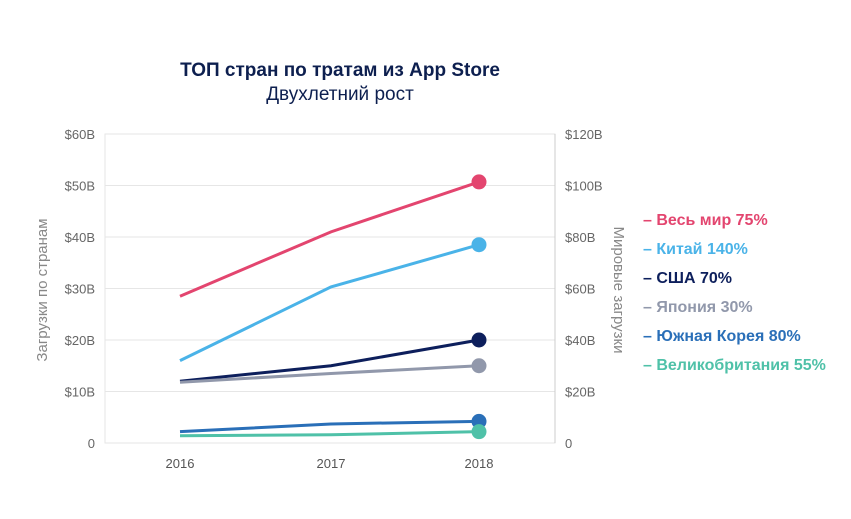 This screenshot has width=851, height=519. Describe the element at coordinates (80, 392) in the screenshot. I see `y-tick-label: $10B` at that location.